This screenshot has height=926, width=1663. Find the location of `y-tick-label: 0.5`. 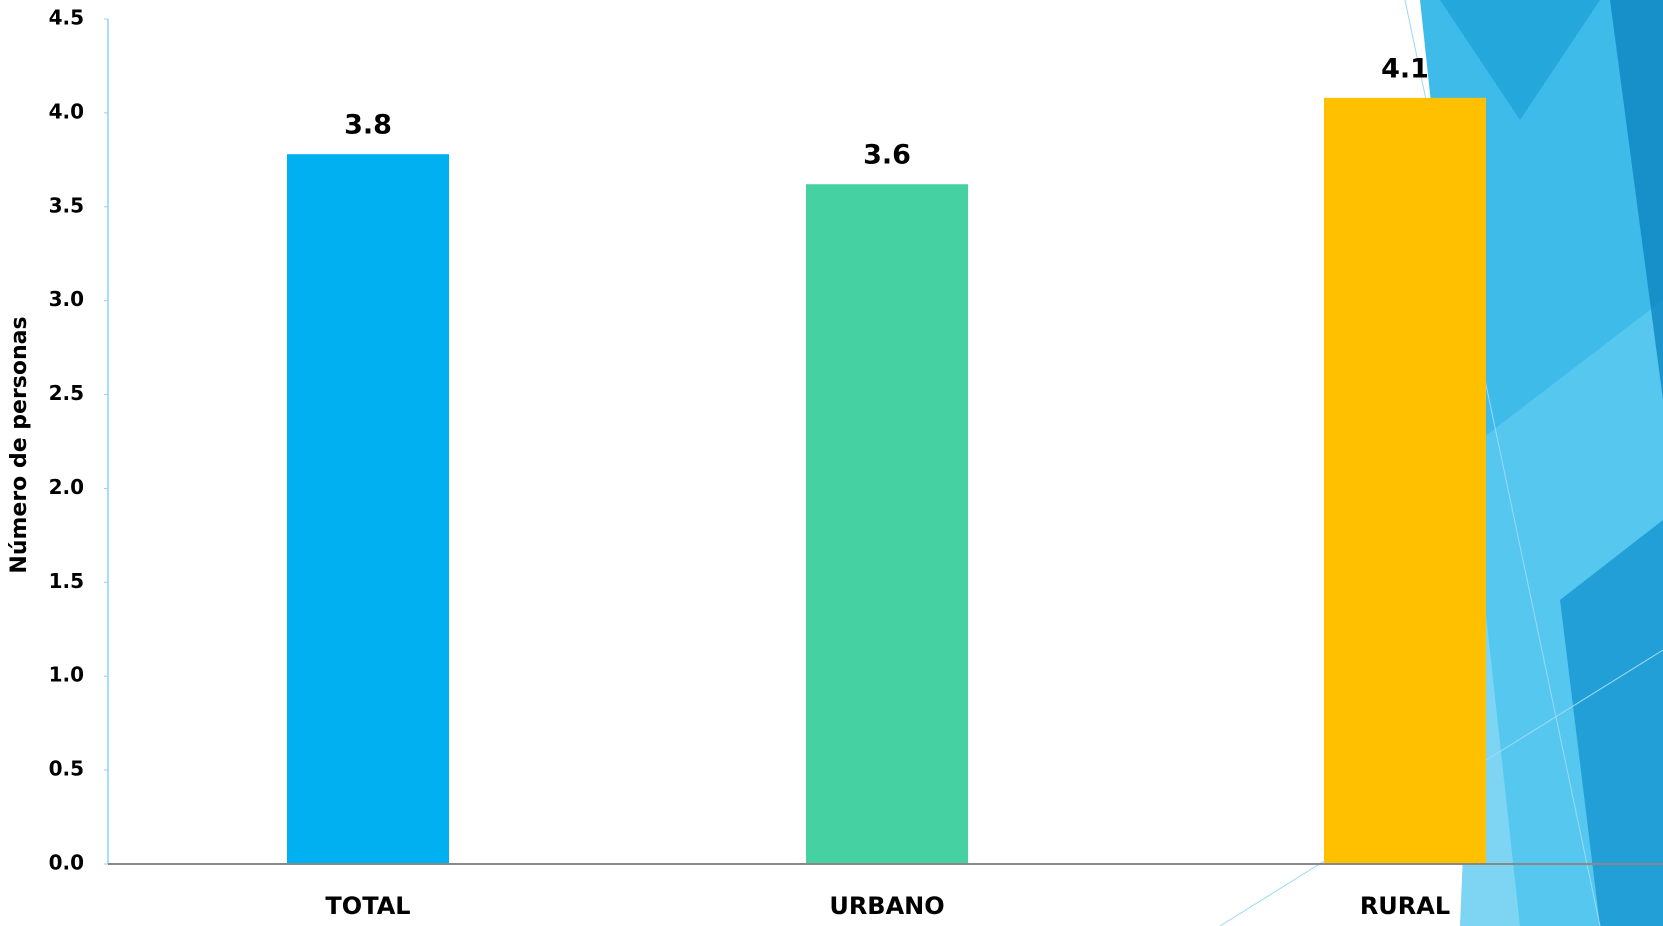

y-tick-label: 0.5 is located at coordinates (66, 769).